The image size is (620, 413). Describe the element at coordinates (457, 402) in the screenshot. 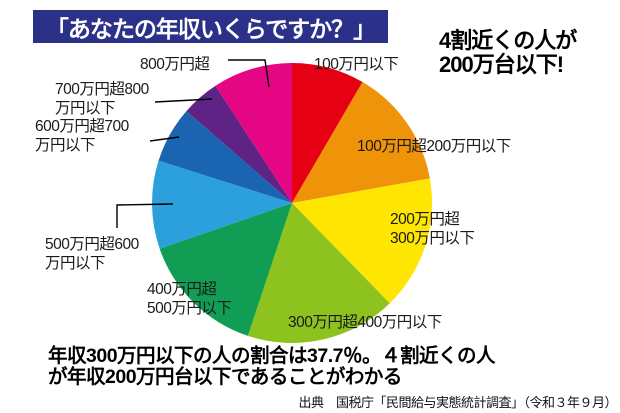

I see `source-credit: 出典 国税庁「民間給与実態統計調査」（令和３年９月）` at that location.